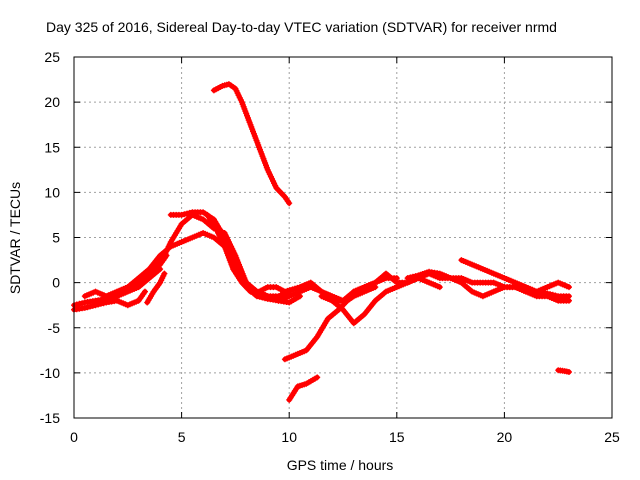 The width and height of the screenshot is (640, 480). What do you see at coordinates (56, 283) in the screenshot?
I see `y-tick-label: 0` at bounding box center [56, 283].